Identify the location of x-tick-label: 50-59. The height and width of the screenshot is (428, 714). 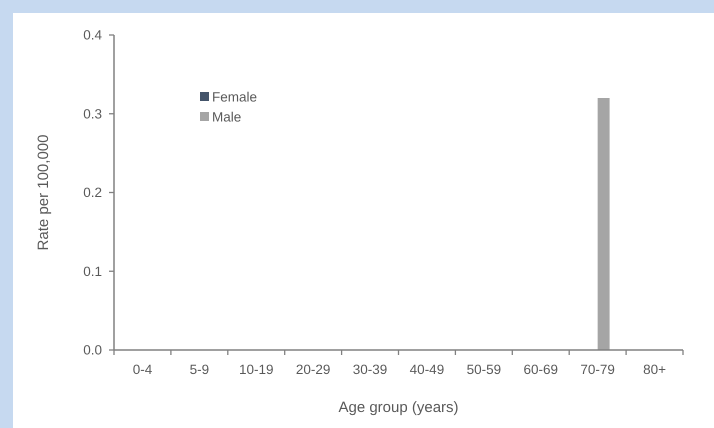
(484, 369).